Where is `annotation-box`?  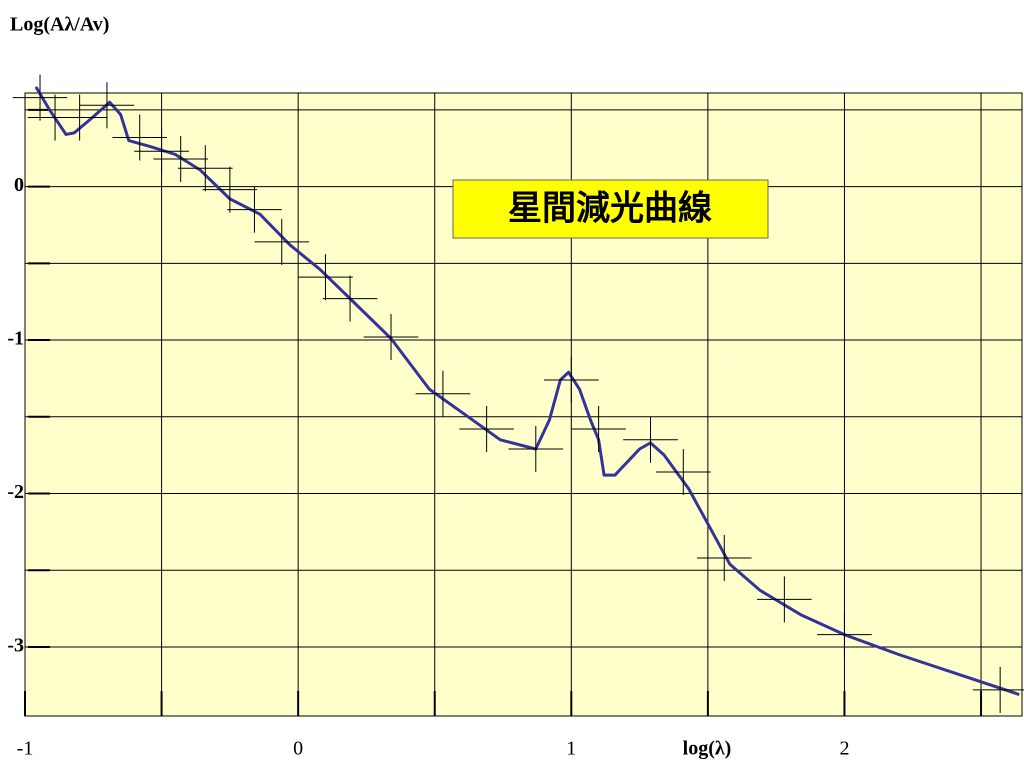
annotation-box is located at coordinates (610, 209).